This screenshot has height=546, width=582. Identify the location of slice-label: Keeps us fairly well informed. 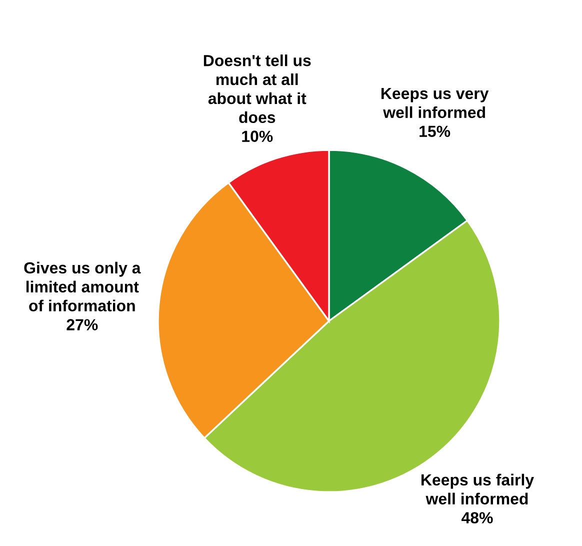
(477, 489).